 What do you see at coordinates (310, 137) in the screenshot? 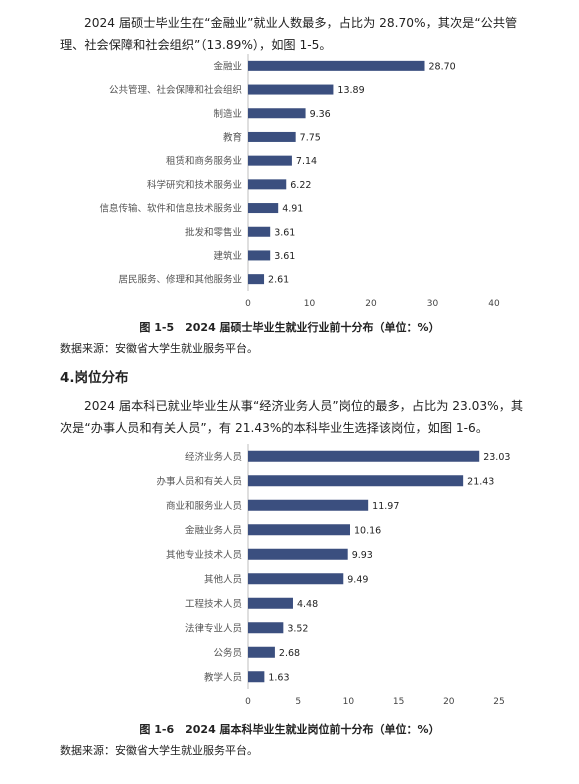
I see `value-label: 7.75` at bounding box center [310, 137].